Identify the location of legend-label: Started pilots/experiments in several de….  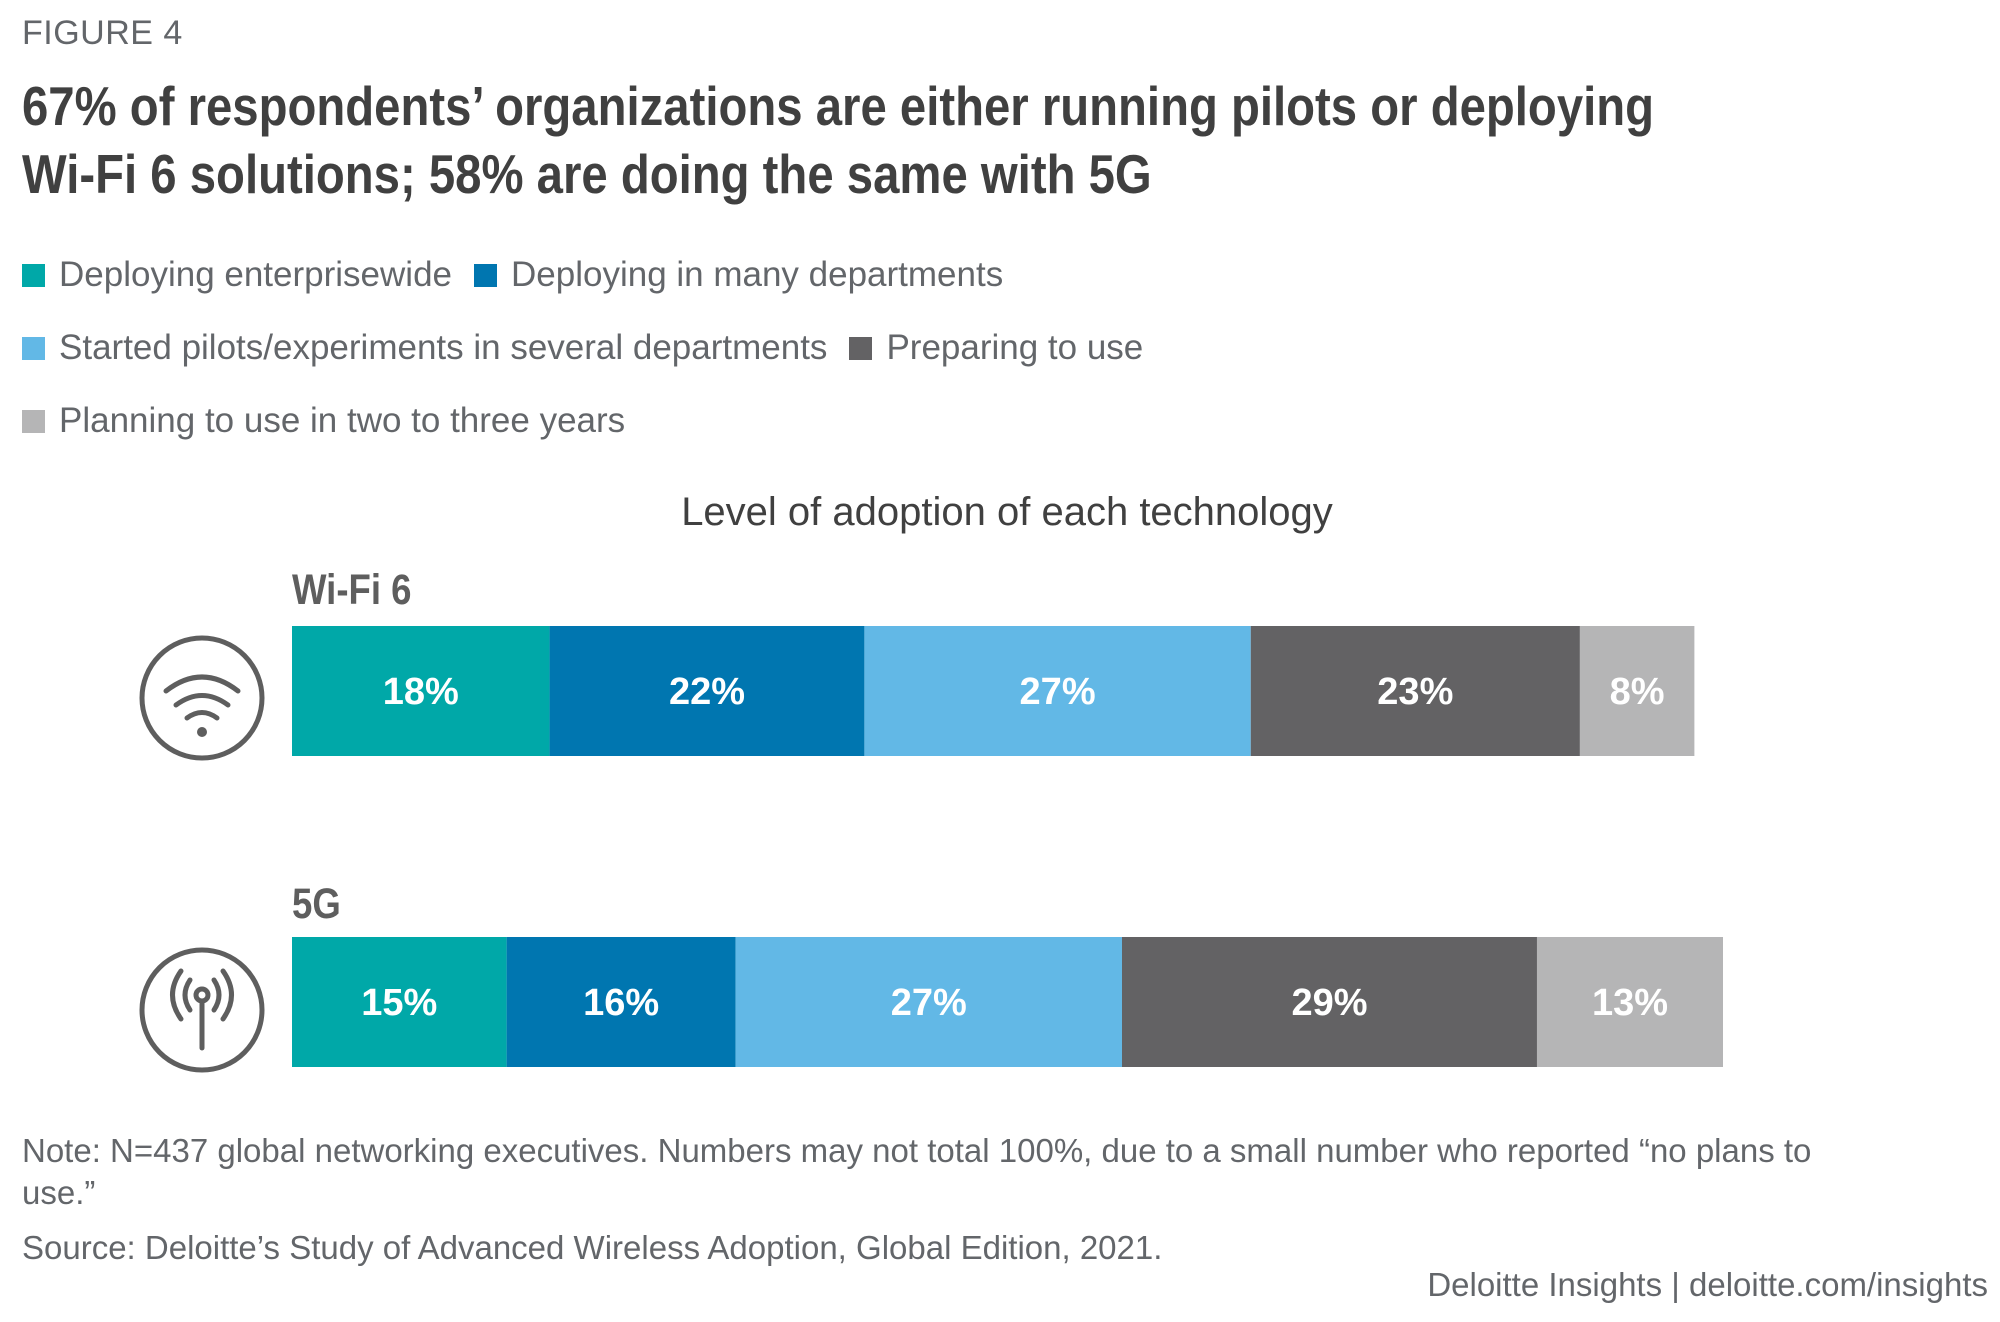
(443, 347).